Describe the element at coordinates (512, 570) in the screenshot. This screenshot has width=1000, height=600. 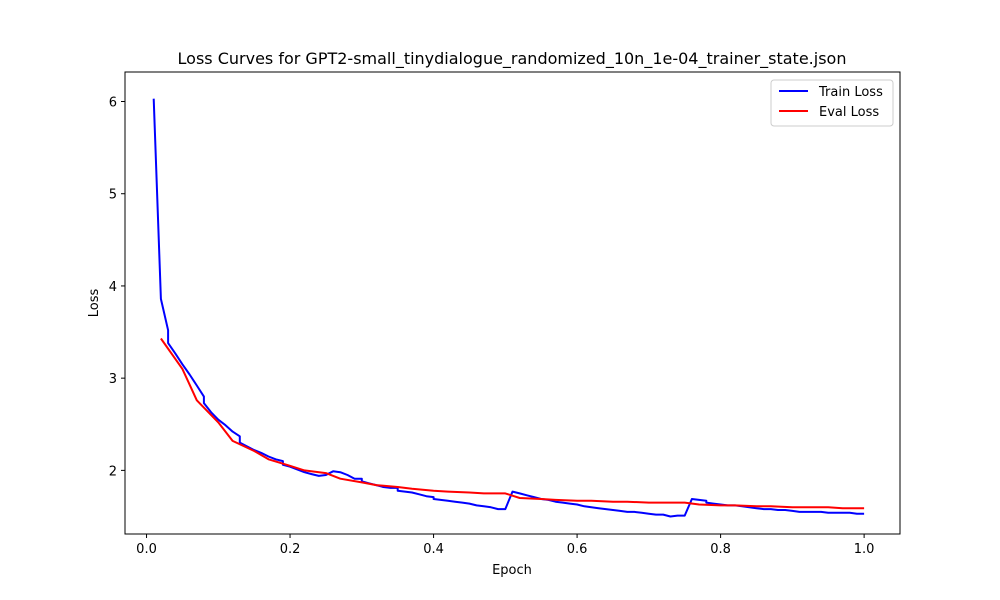
I see `x-axis-title: Epoch` at that location.